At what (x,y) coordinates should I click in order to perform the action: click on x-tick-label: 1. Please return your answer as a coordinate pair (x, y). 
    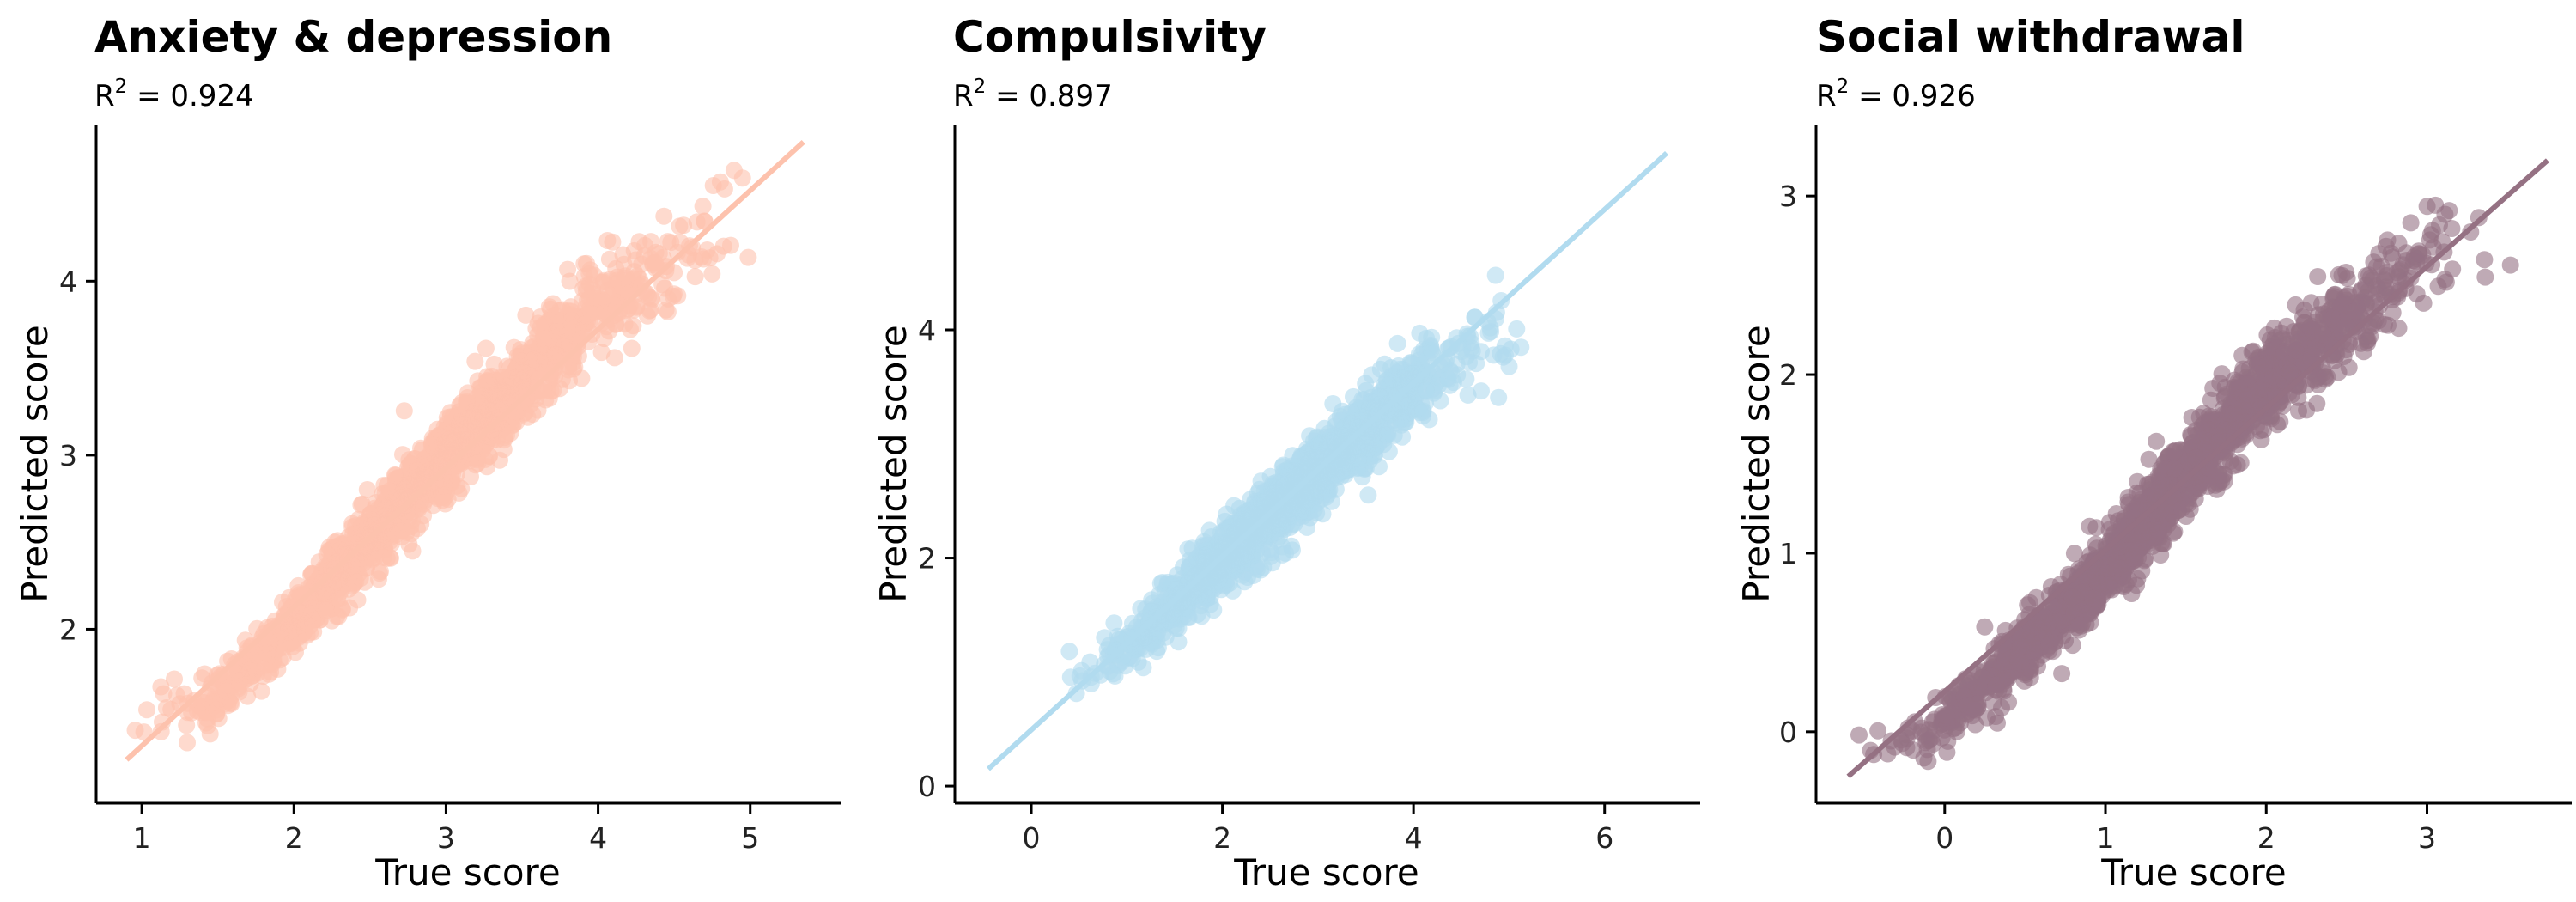
    Looking at the image, I should click on (142, 838).